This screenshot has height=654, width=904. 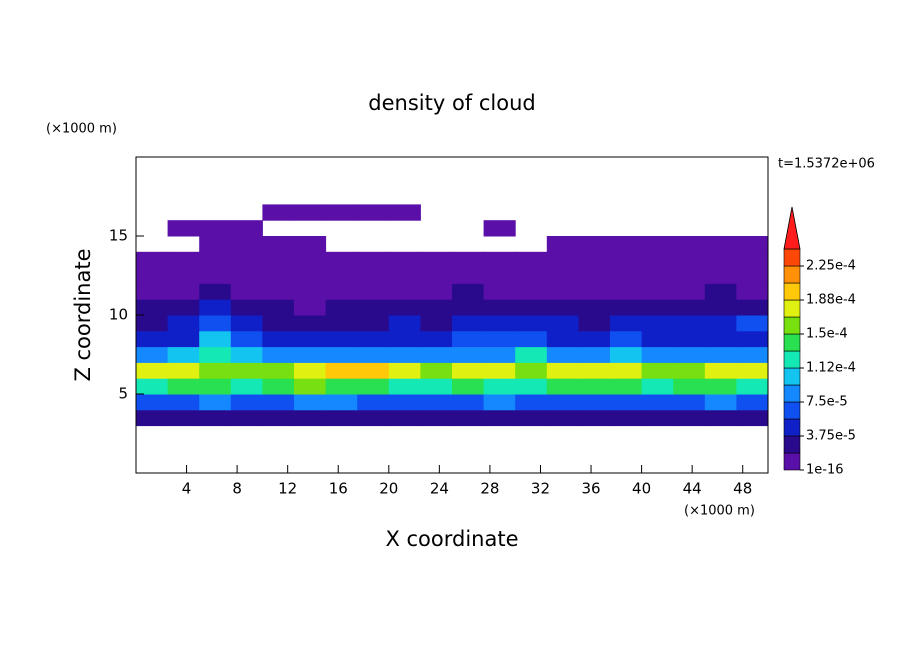 What do you see at coordinates (792, 228) in the screenshot?
I see `colorbar-arrow` at bounding box center [792, 228].